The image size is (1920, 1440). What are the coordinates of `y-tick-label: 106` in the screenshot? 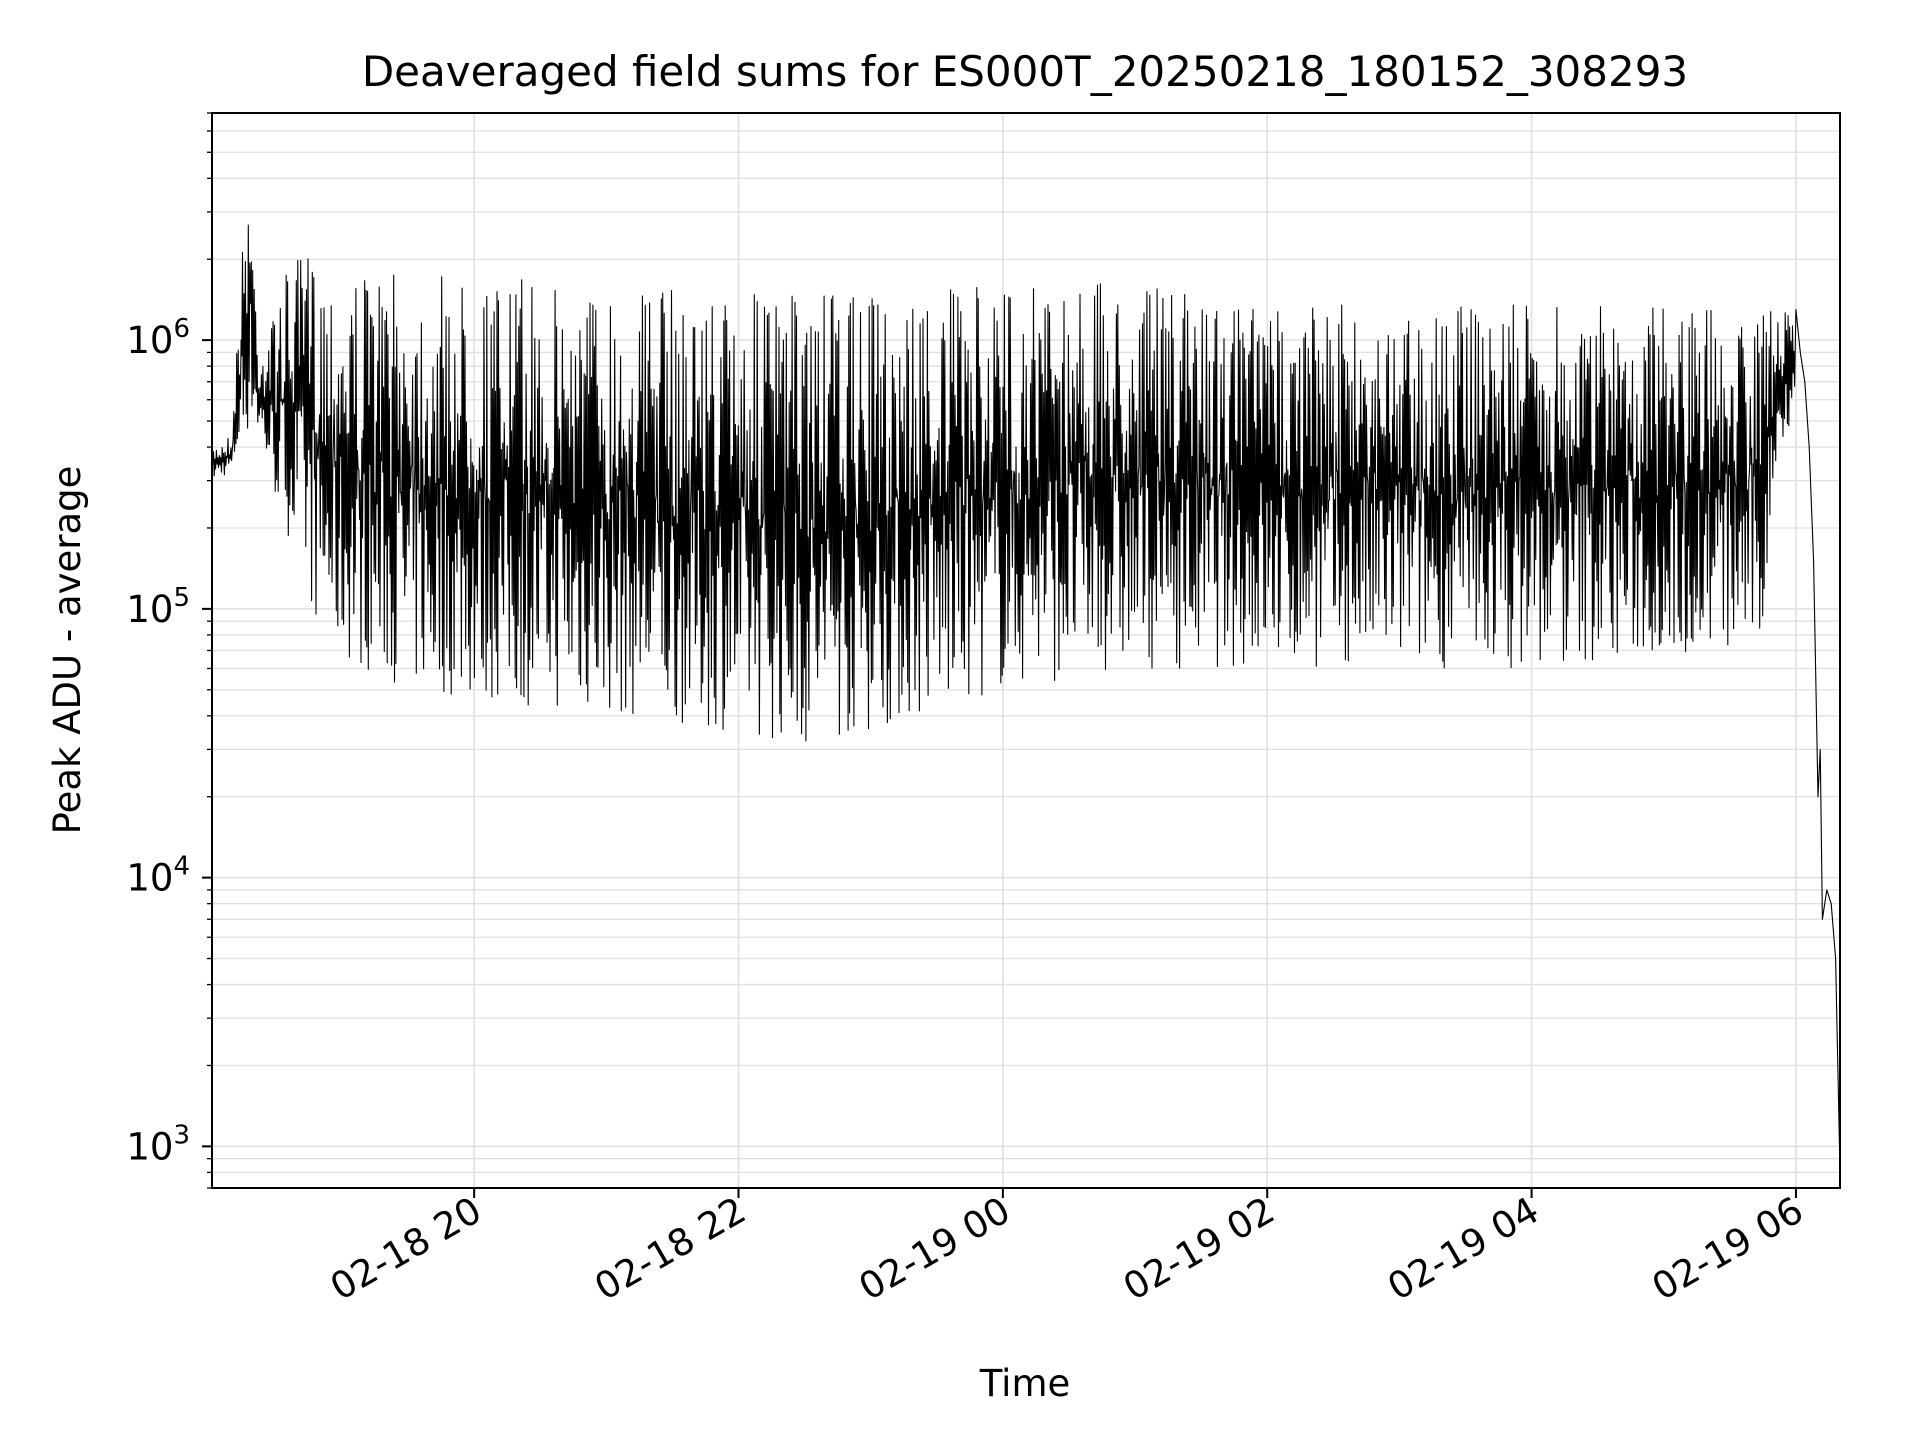 It's located at (158, 338).